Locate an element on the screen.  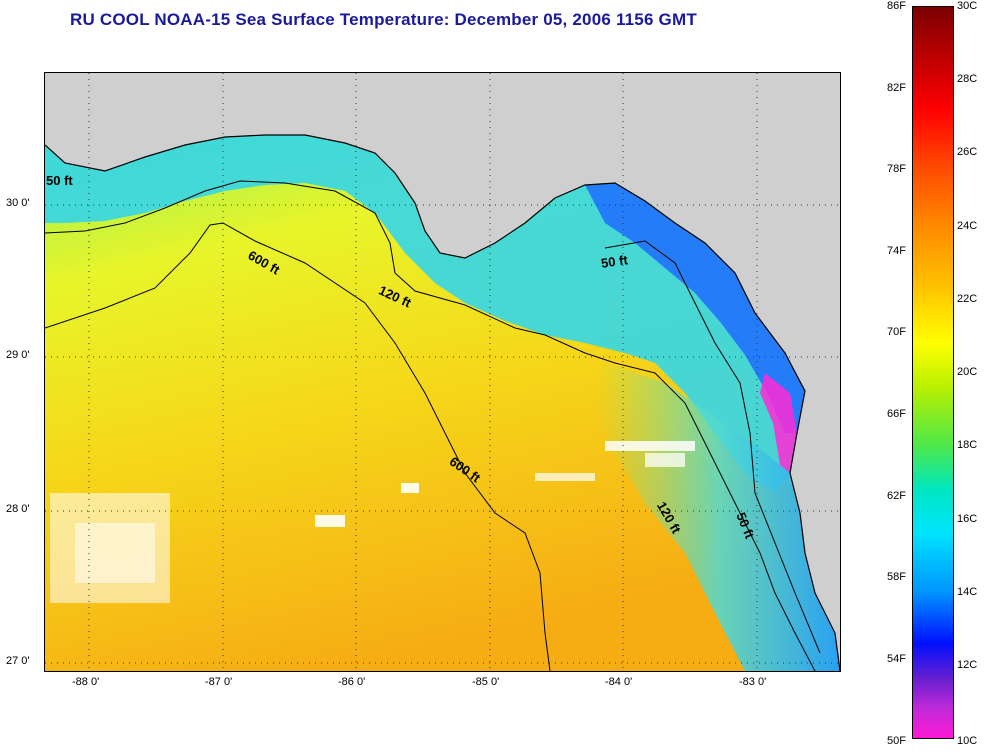
colorbar-c-22: 22C is located at coordinates (967, 299).